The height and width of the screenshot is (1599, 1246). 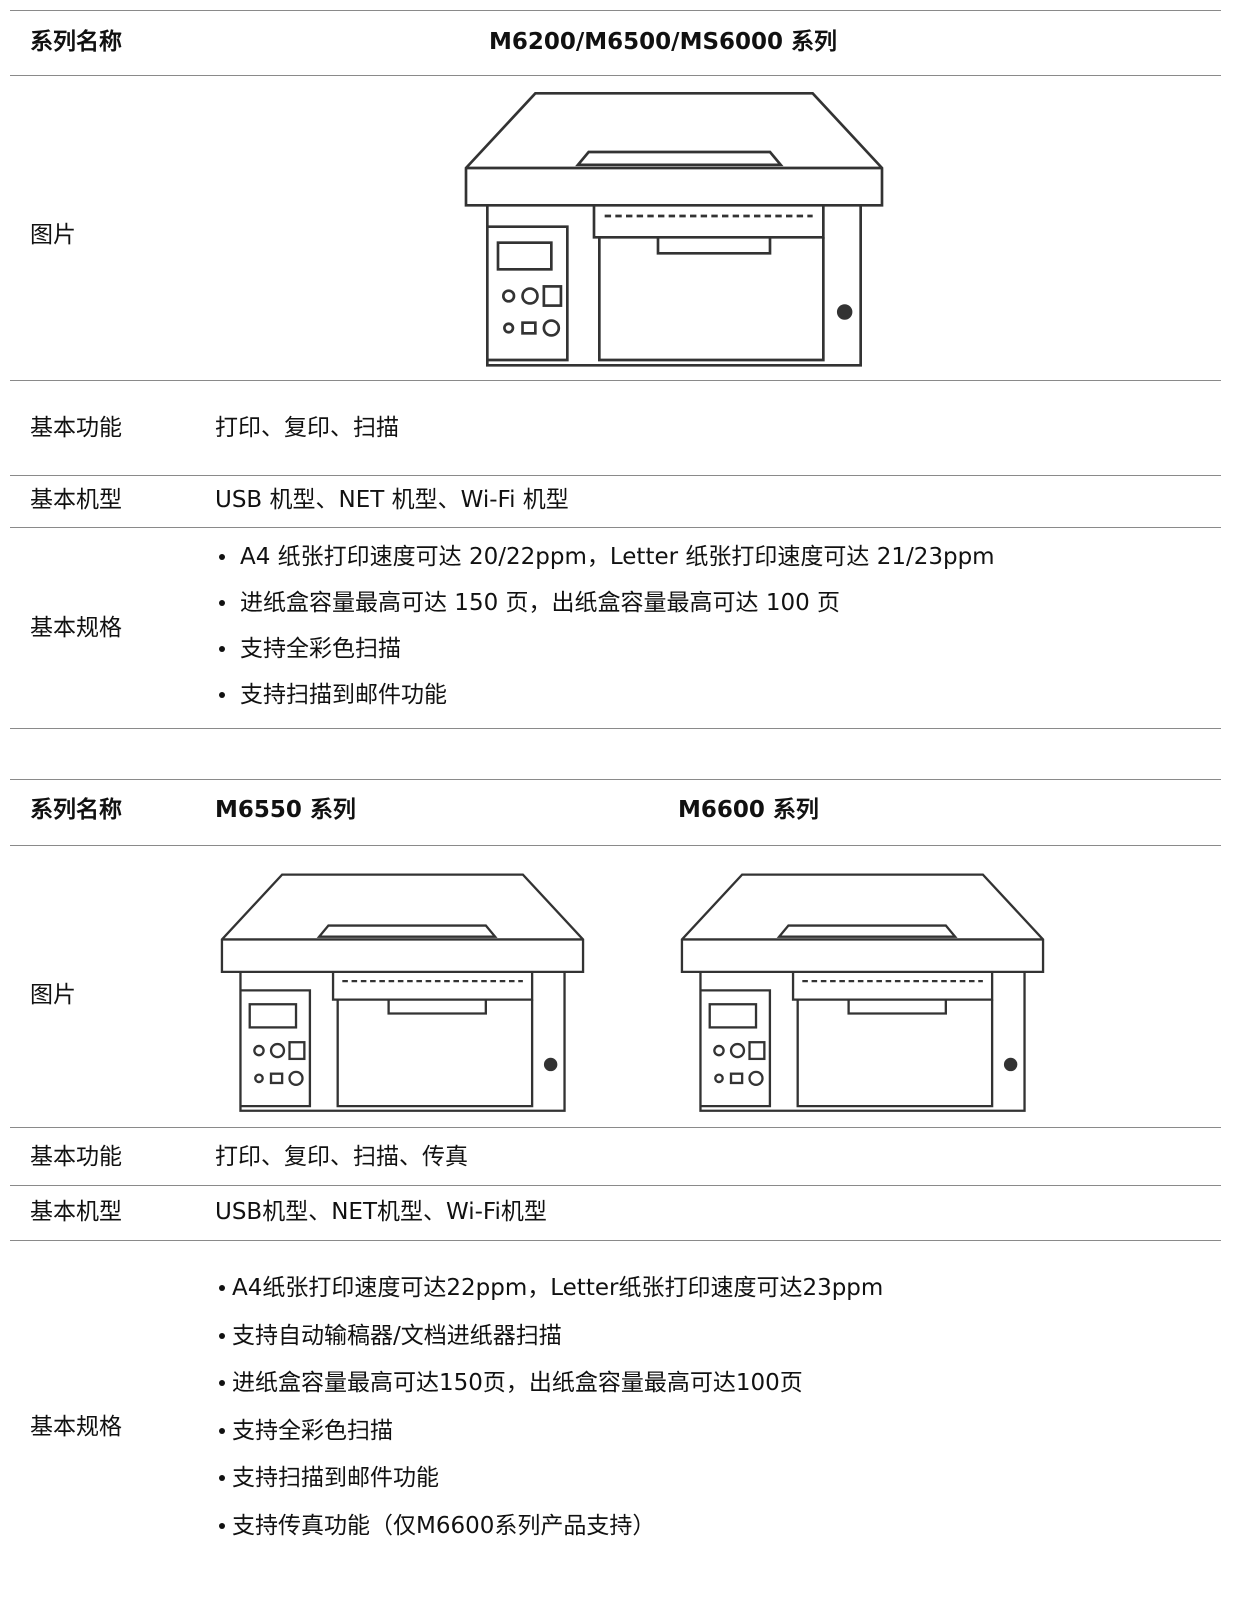 What do you see at coordinates (307, 428) in the screenshot?
I see `row-text: 打印、复印、扫描` at bounding box center [307, 428].